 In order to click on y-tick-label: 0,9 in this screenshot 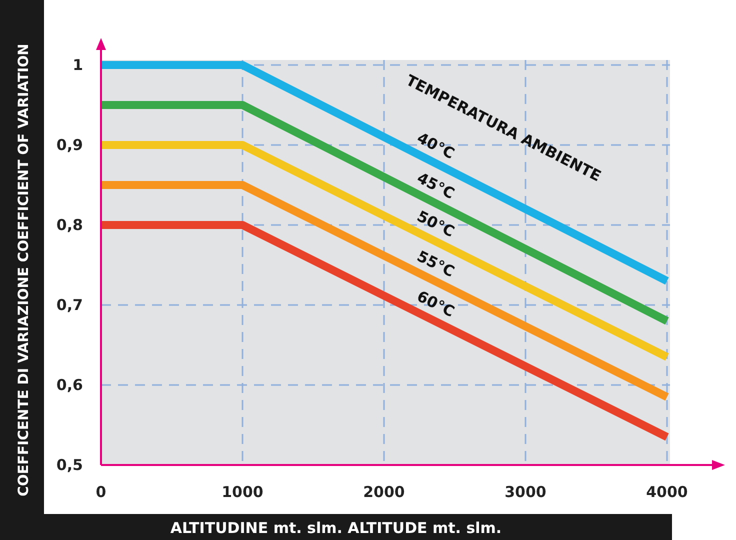, I will do `click(69, 145)`.